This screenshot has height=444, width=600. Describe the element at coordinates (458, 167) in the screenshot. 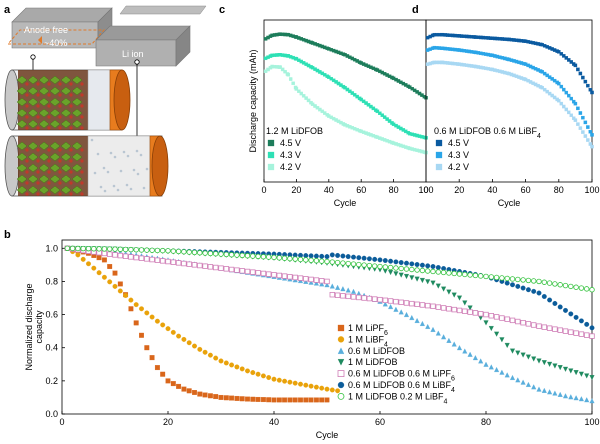

I see `legend-entry: 4.2 V` at that location.